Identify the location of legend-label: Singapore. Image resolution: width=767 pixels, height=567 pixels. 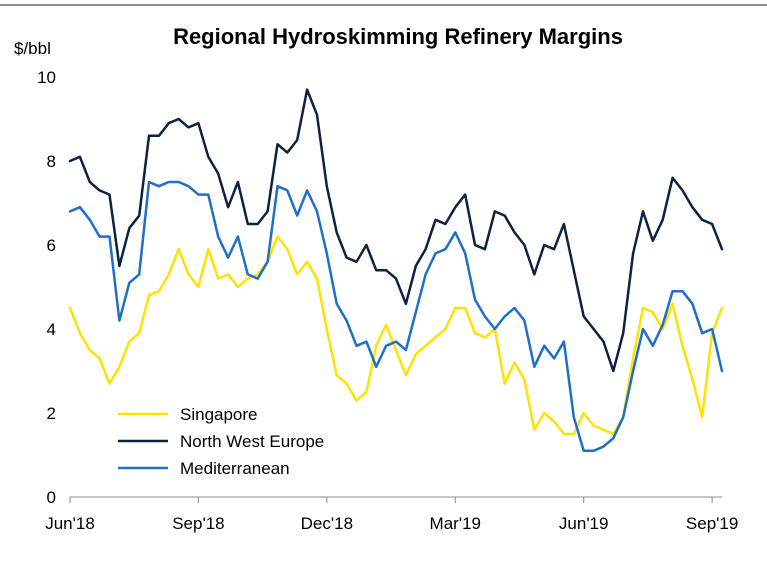
(219, 414).